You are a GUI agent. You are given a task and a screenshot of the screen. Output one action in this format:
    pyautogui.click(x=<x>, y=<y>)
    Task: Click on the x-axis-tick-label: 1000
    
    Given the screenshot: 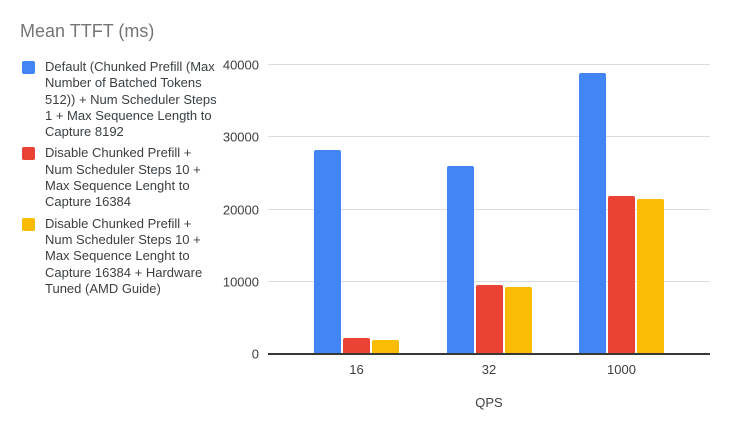 What is the action you would take?
    pyautogui.click(x=621, y=369)
    